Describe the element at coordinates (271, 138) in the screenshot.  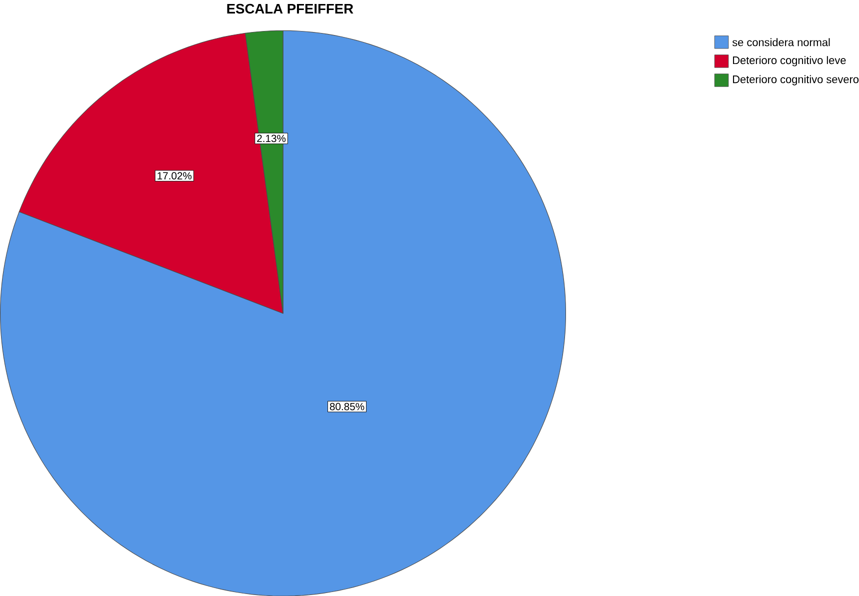
I see `data-label: 2.13%` at that location.